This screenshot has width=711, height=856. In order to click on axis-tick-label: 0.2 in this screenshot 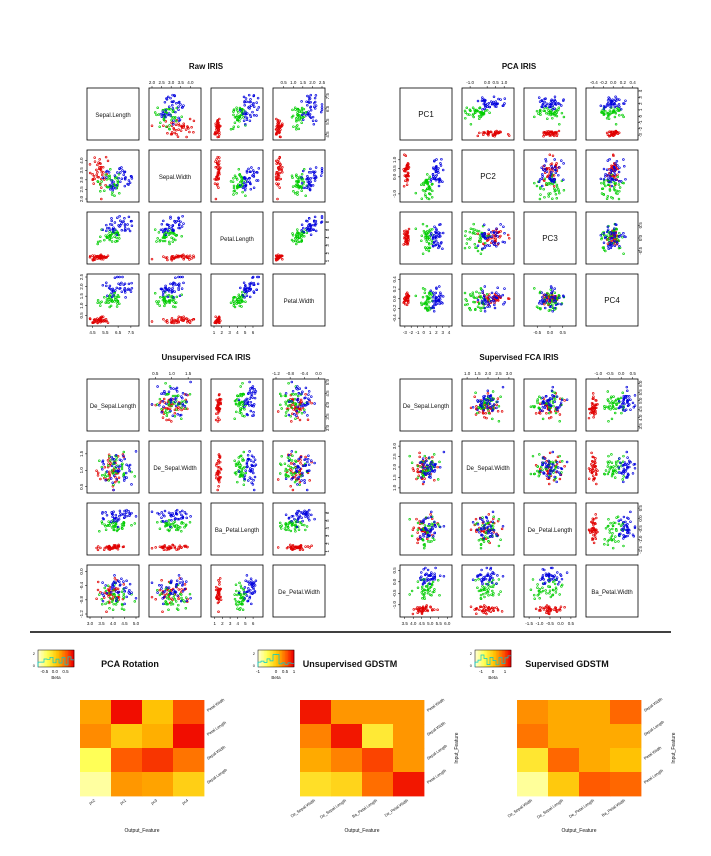, I will do `click(623, 82)`.